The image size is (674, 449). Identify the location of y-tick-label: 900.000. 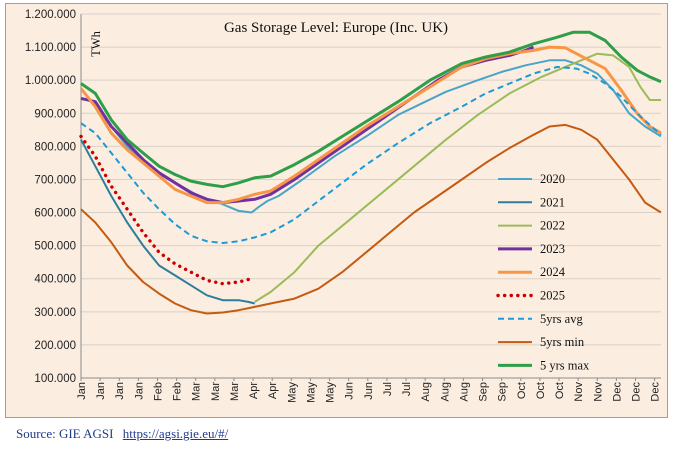
(55, 114).